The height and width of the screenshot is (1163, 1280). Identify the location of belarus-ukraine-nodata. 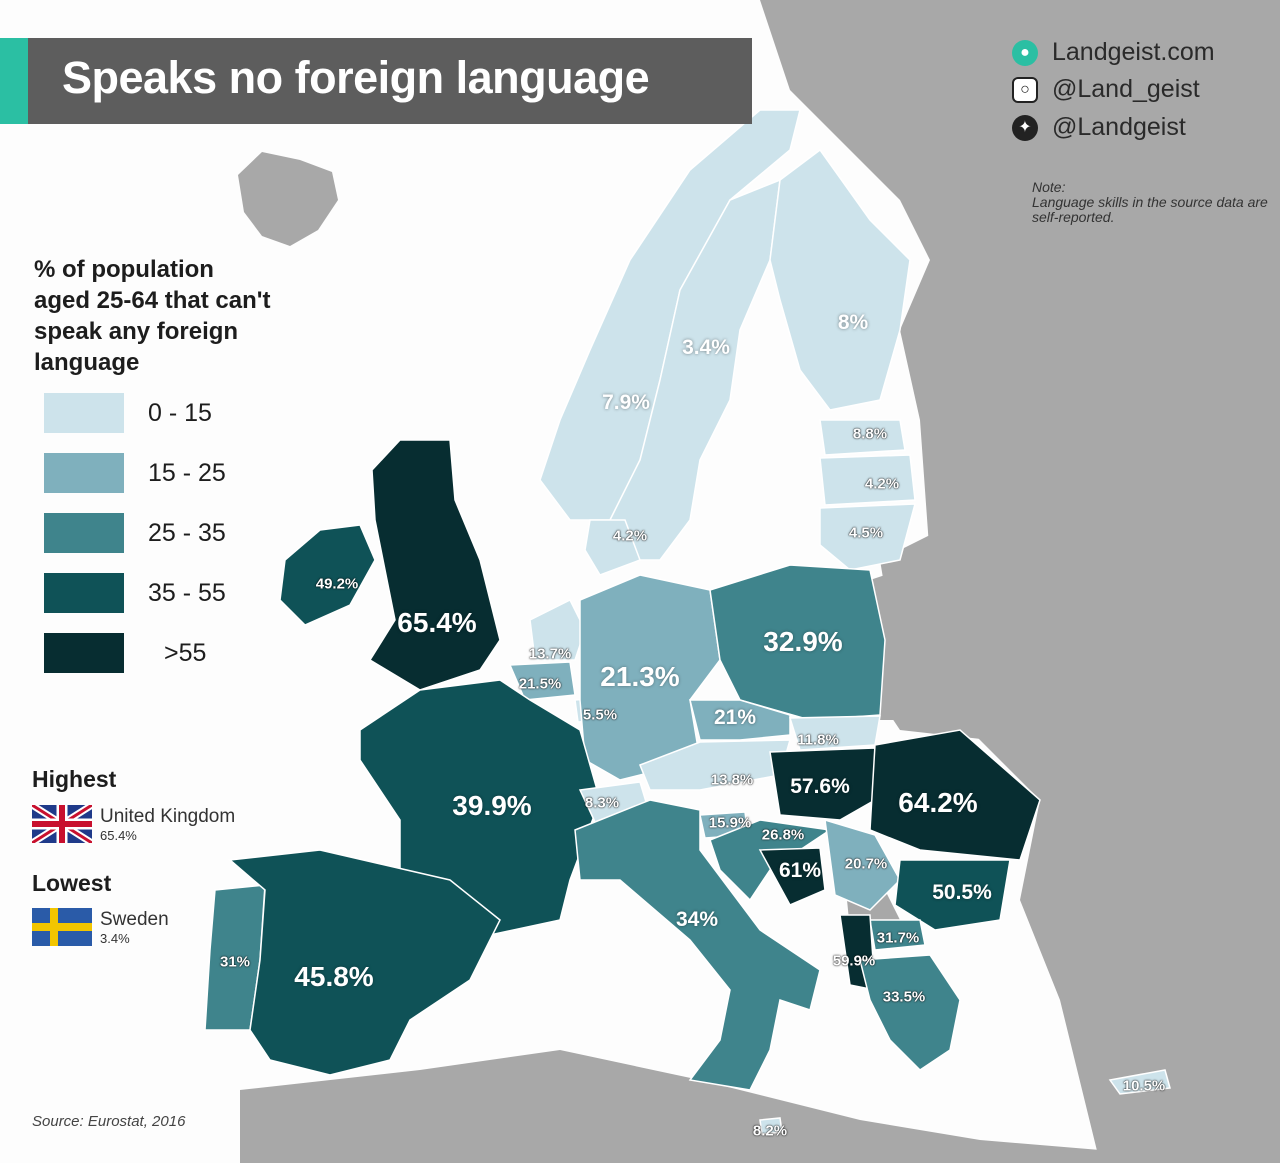
(970, 640).